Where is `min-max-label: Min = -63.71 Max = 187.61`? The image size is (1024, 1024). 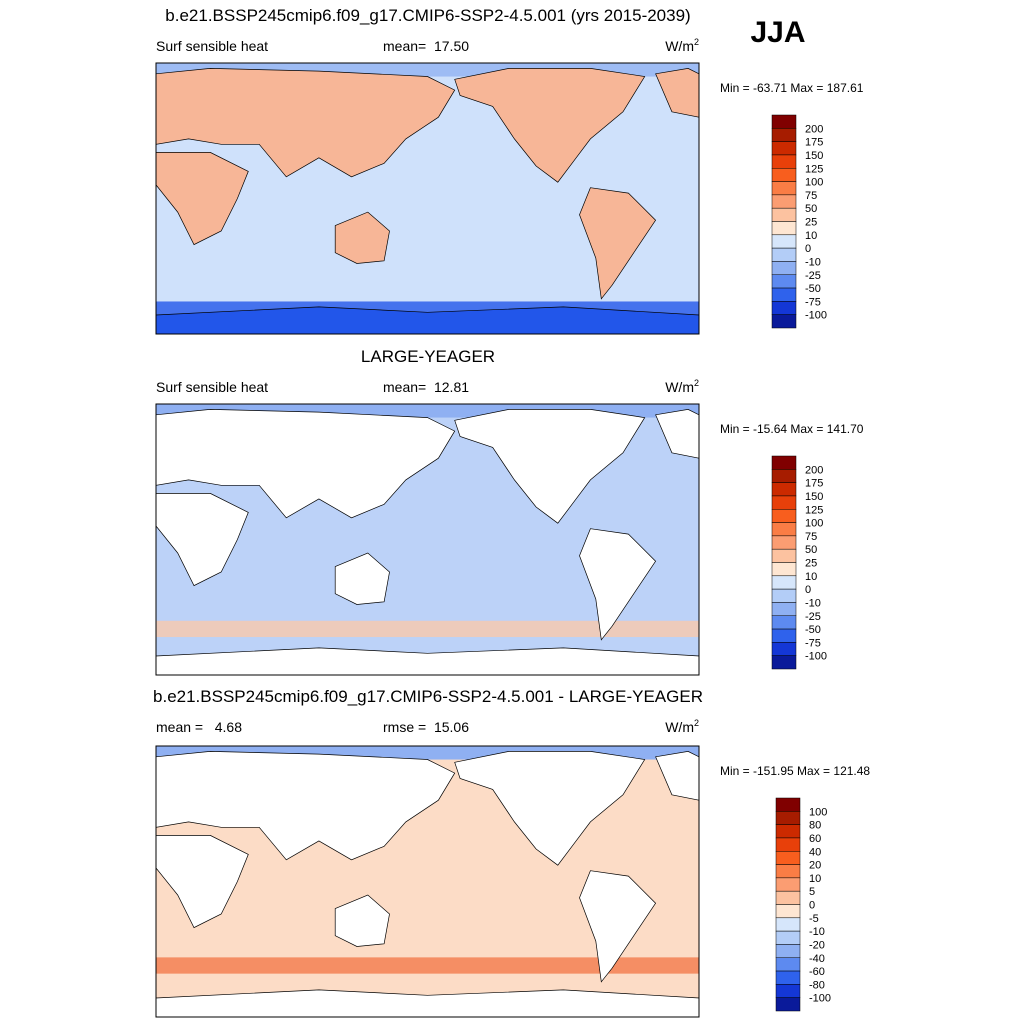 min-max-label: Min = -63.71 Max = 187.61 is located at coordinates (792, 88).